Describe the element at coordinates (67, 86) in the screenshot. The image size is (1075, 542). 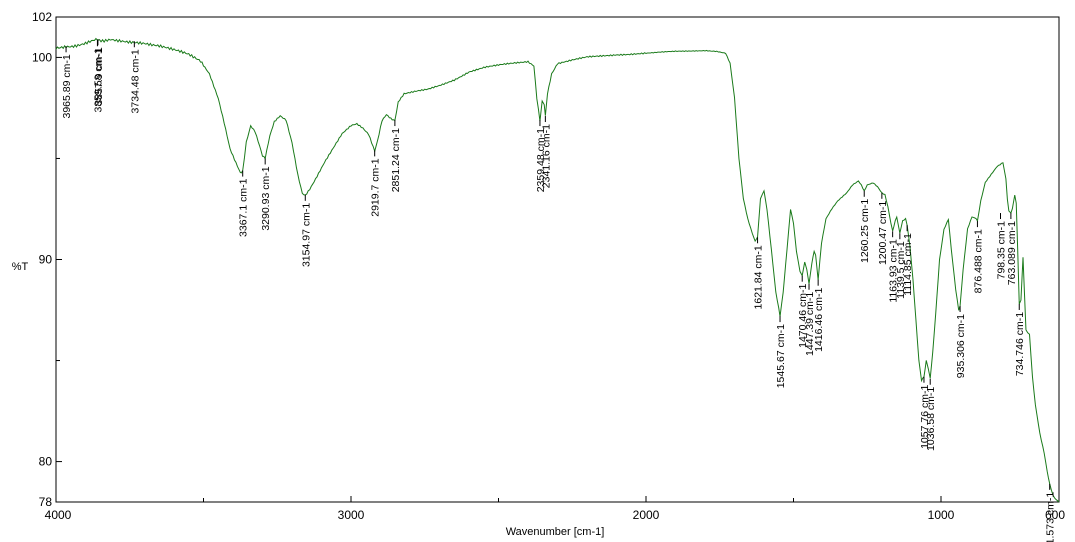
I see `peak-label: 3965.89 cm-1` at that location.